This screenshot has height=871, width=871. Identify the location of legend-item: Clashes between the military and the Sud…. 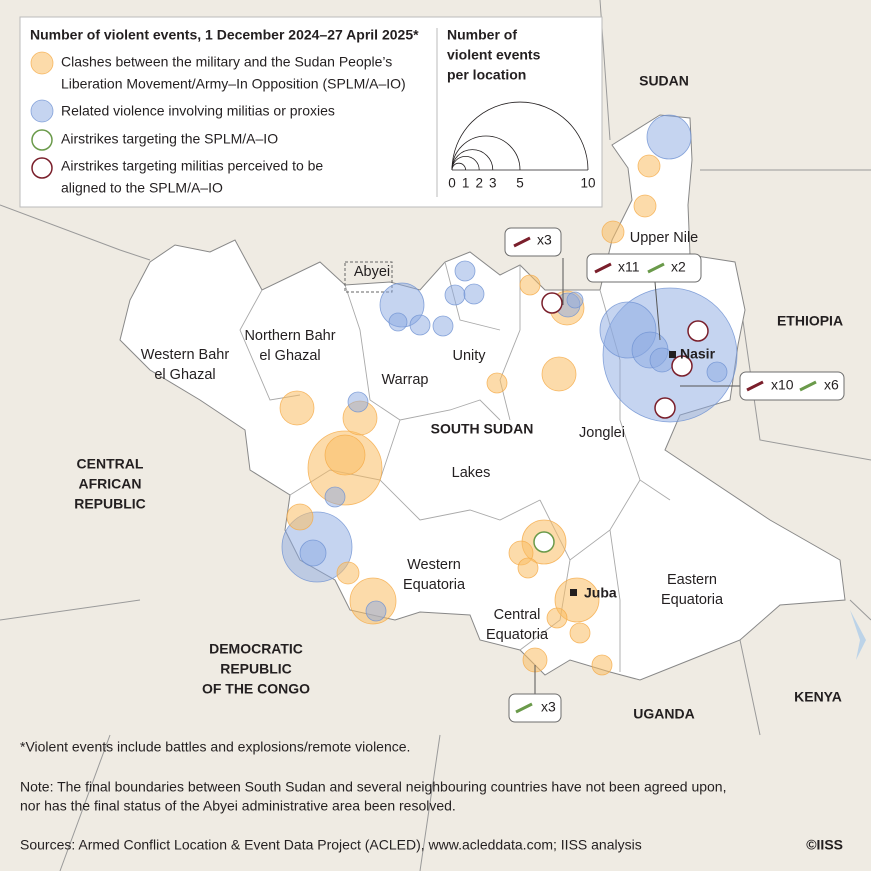
(226, 62).